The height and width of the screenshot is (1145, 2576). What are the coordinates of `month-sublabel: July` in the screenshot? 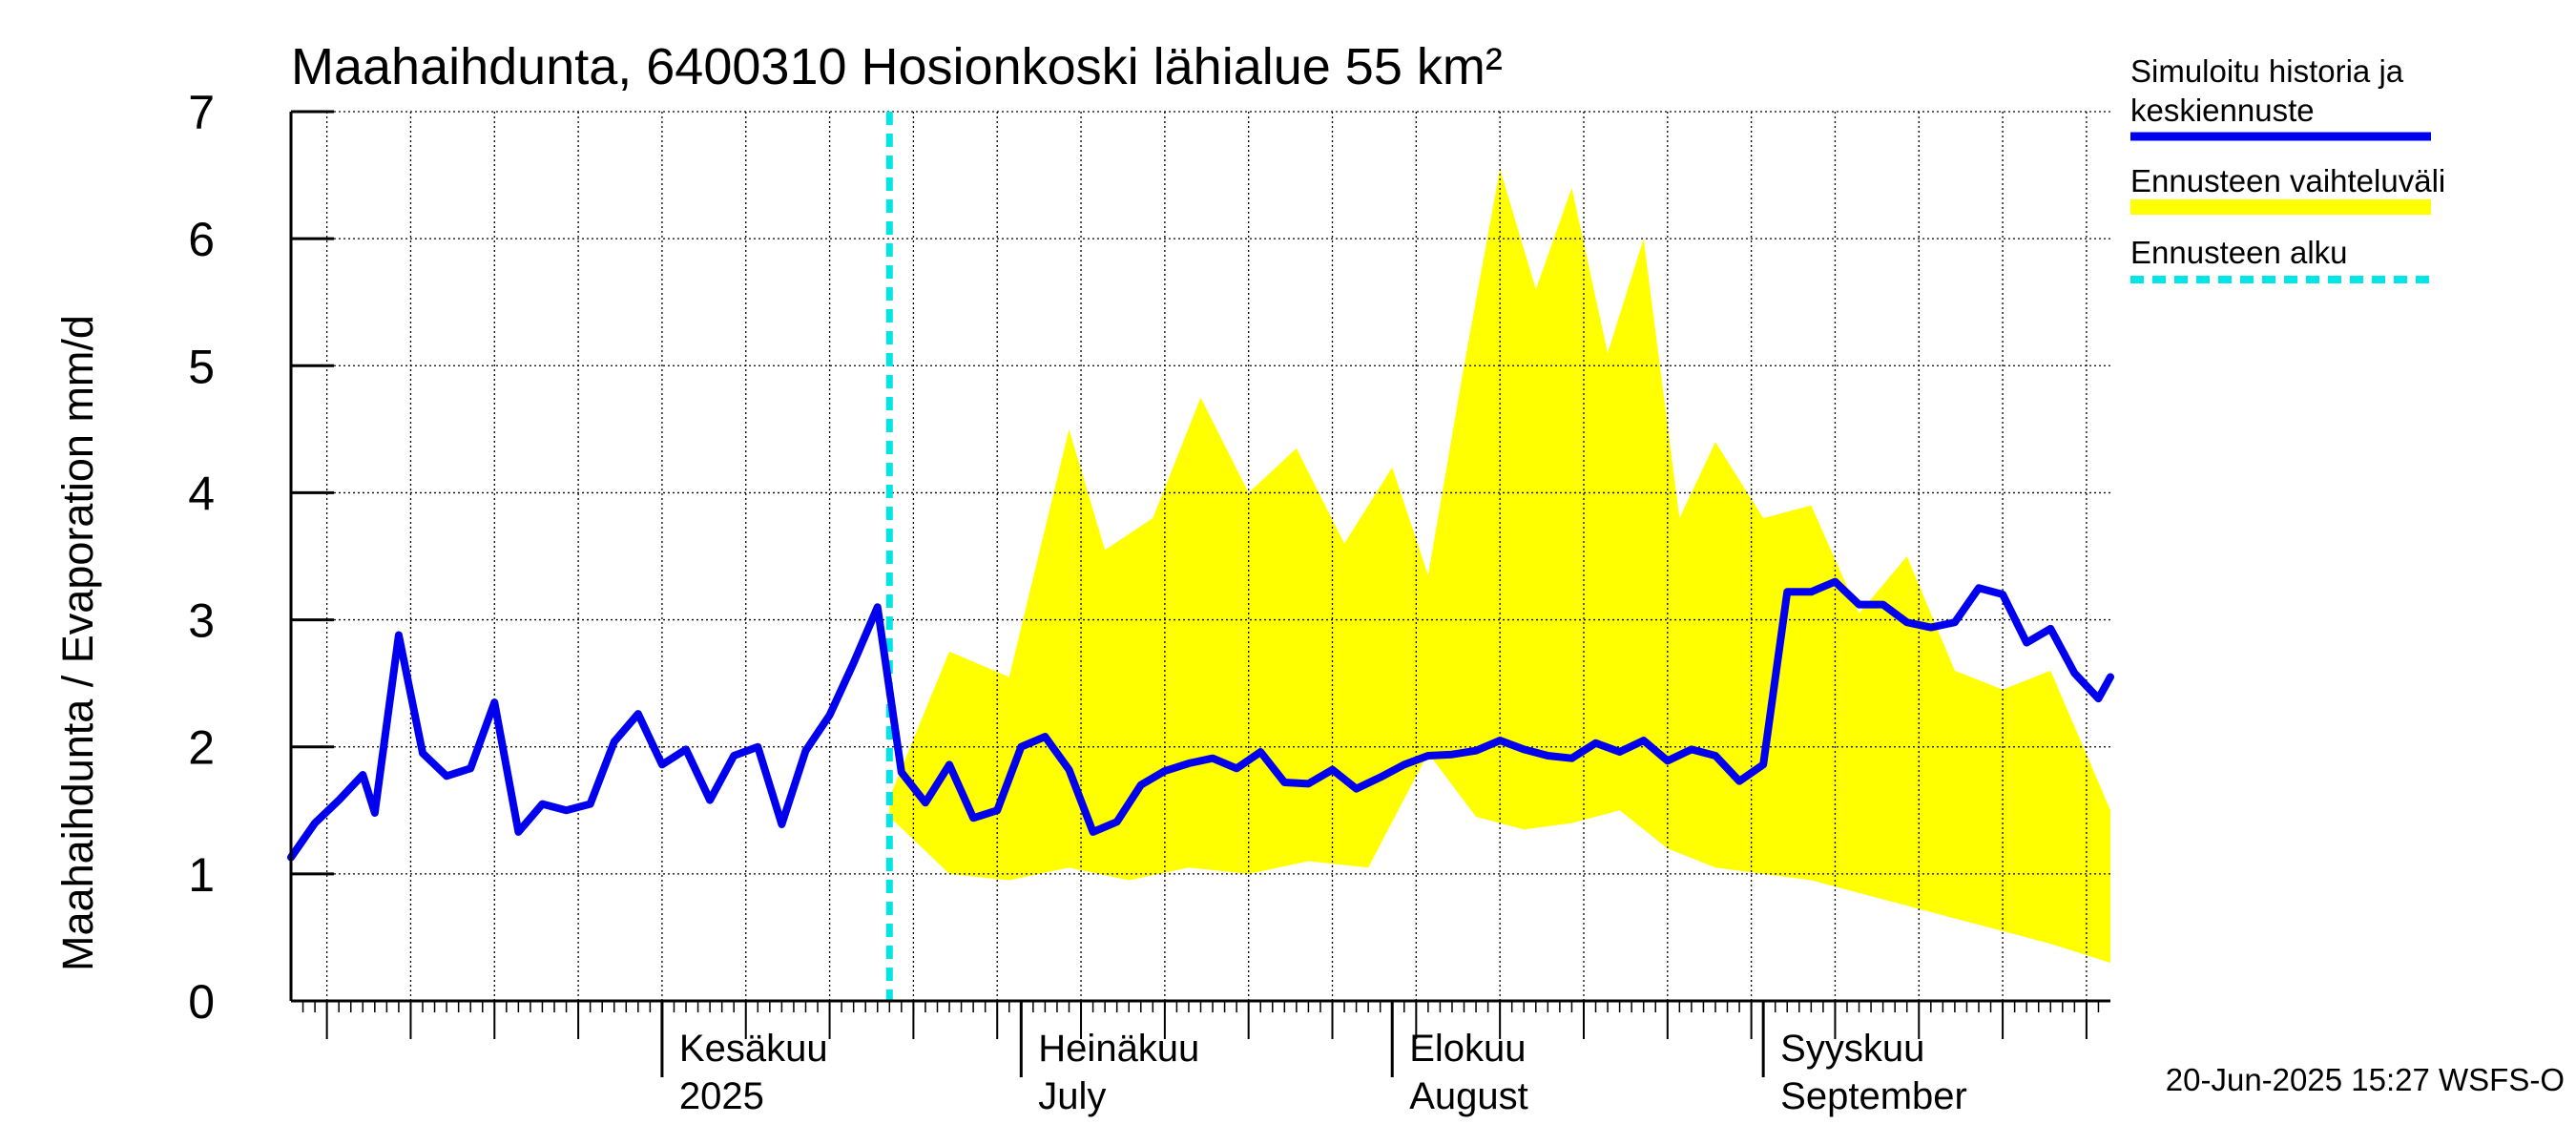 It's located at (1072, 1096).